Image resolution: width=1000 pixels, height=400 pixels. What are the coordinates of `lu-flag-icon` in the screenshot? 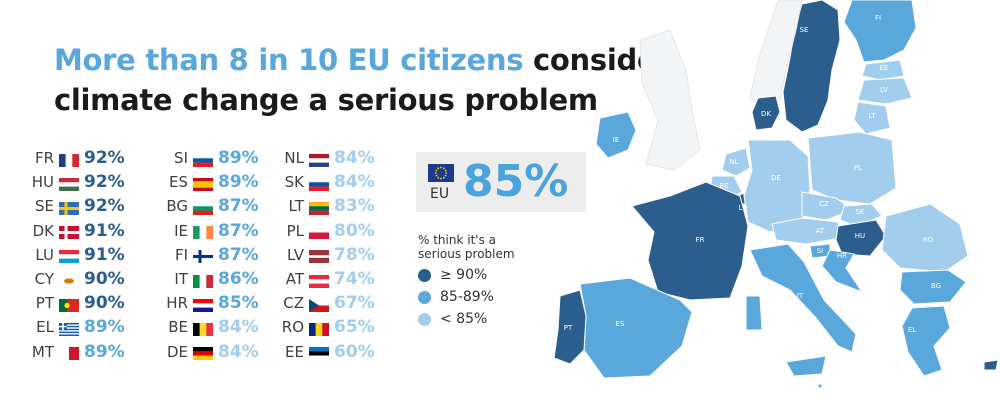 It's located at (69, 256).